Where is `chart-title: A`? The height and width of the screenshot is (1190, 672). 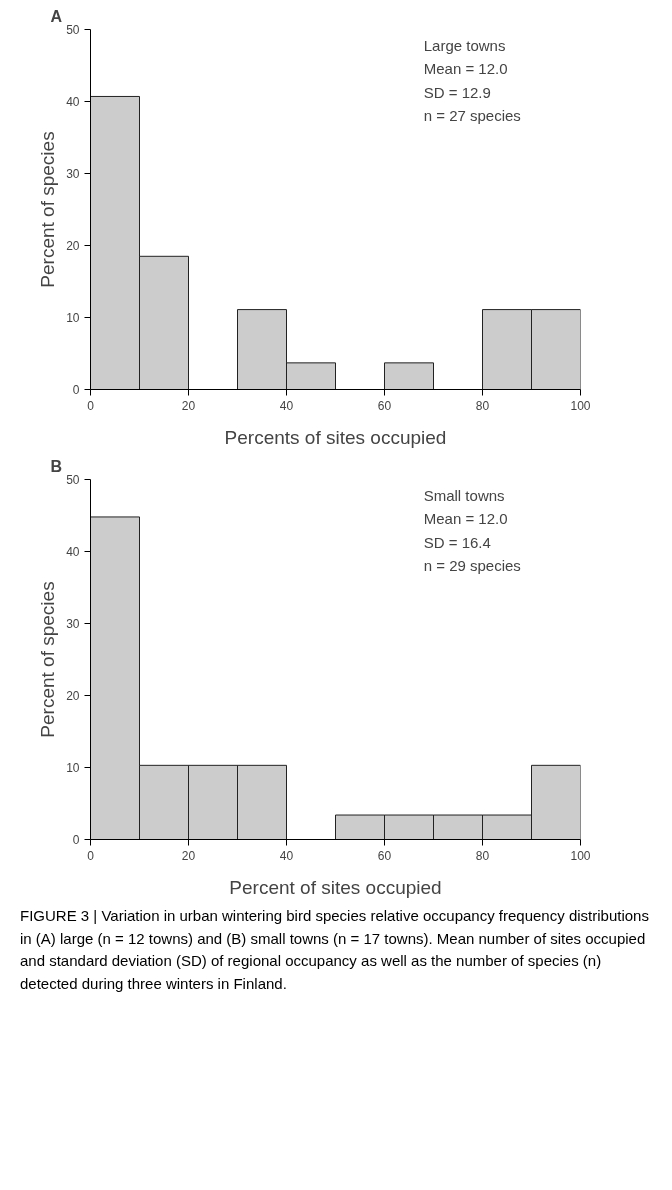
chart-title: A is located at coordinates (56, 16).